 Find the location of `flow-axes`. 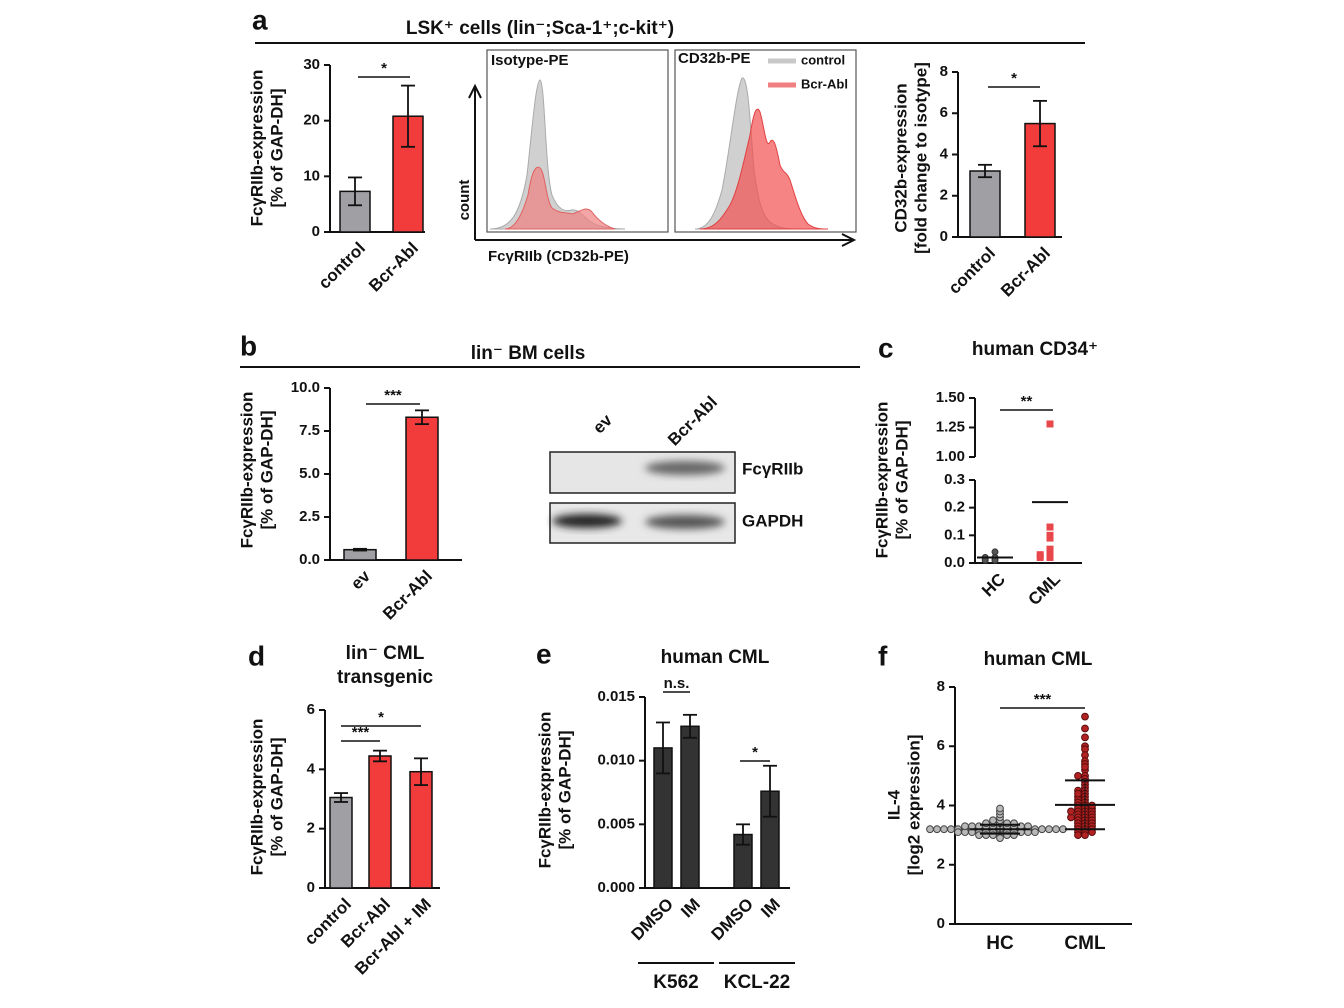

flow-axes is located at coordinates (662, 165).